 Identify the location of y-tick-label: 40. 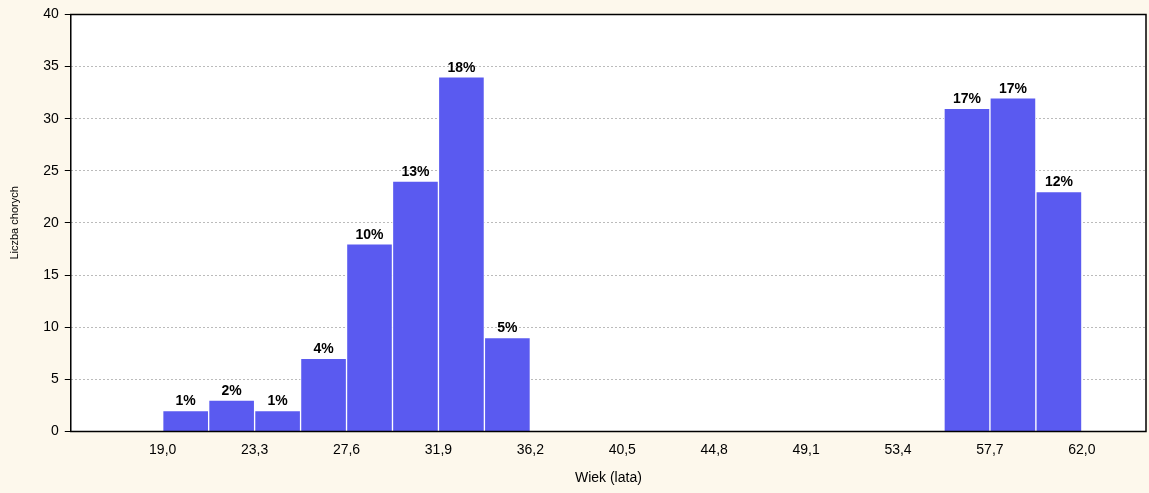
(51, 13).